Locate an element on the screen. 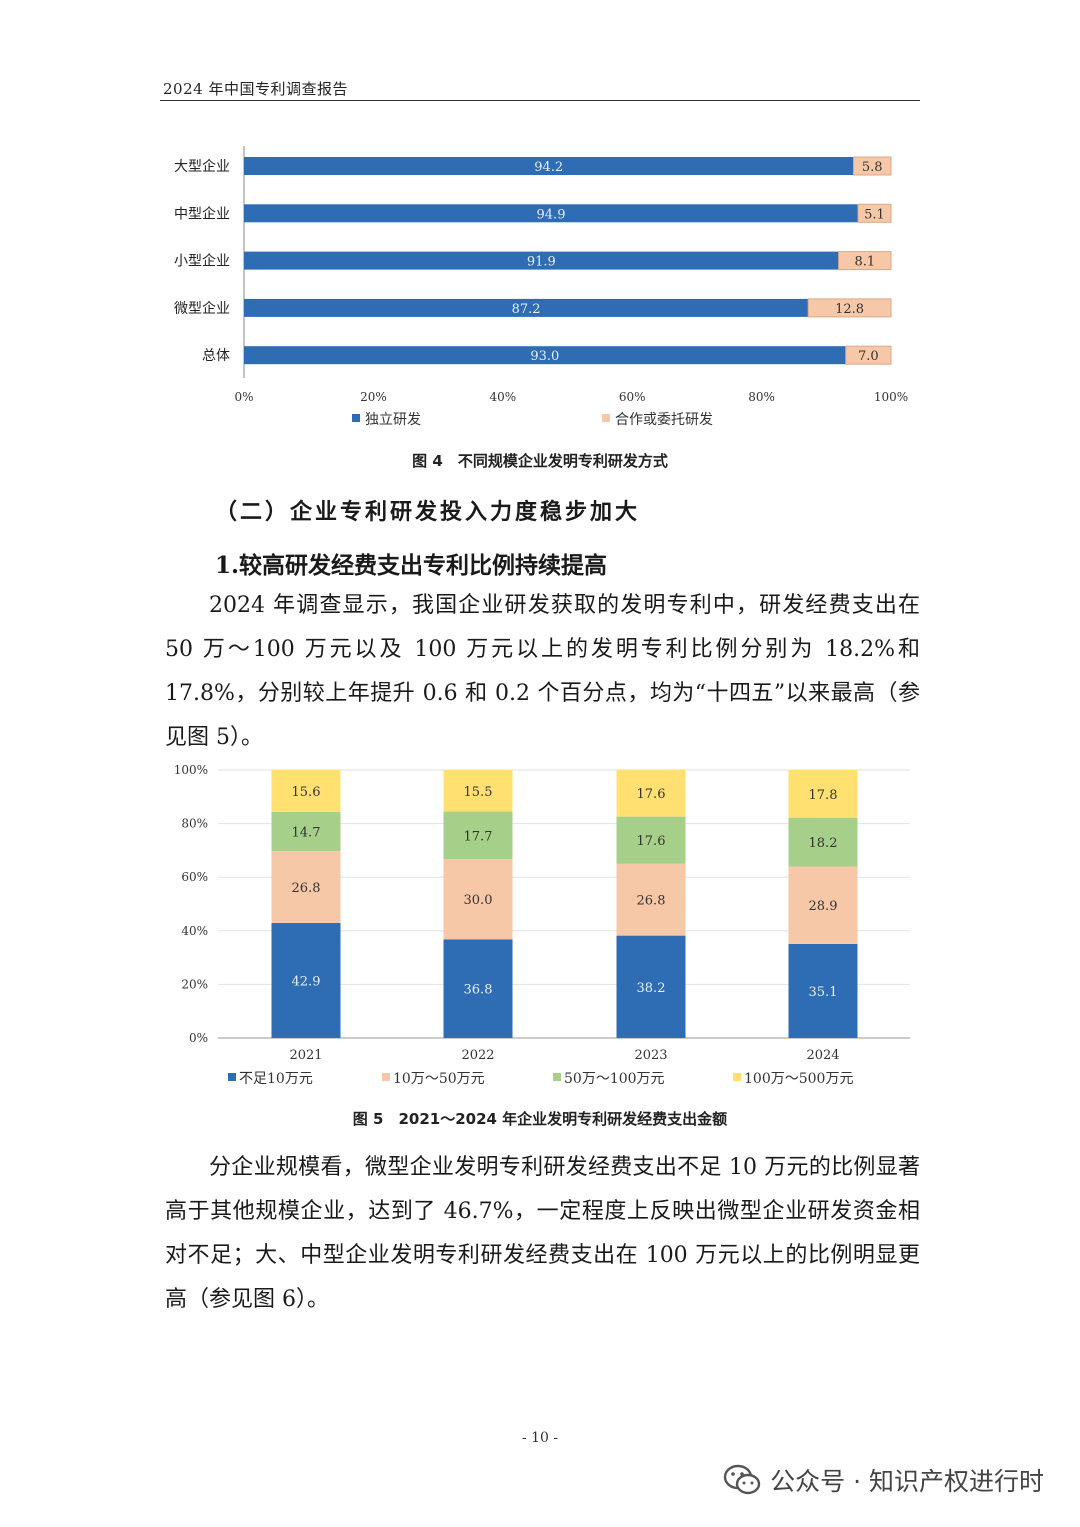 This screenshot has width=1080, height=1527. x-tick-label: 80% is located at coordinates (761, 397).